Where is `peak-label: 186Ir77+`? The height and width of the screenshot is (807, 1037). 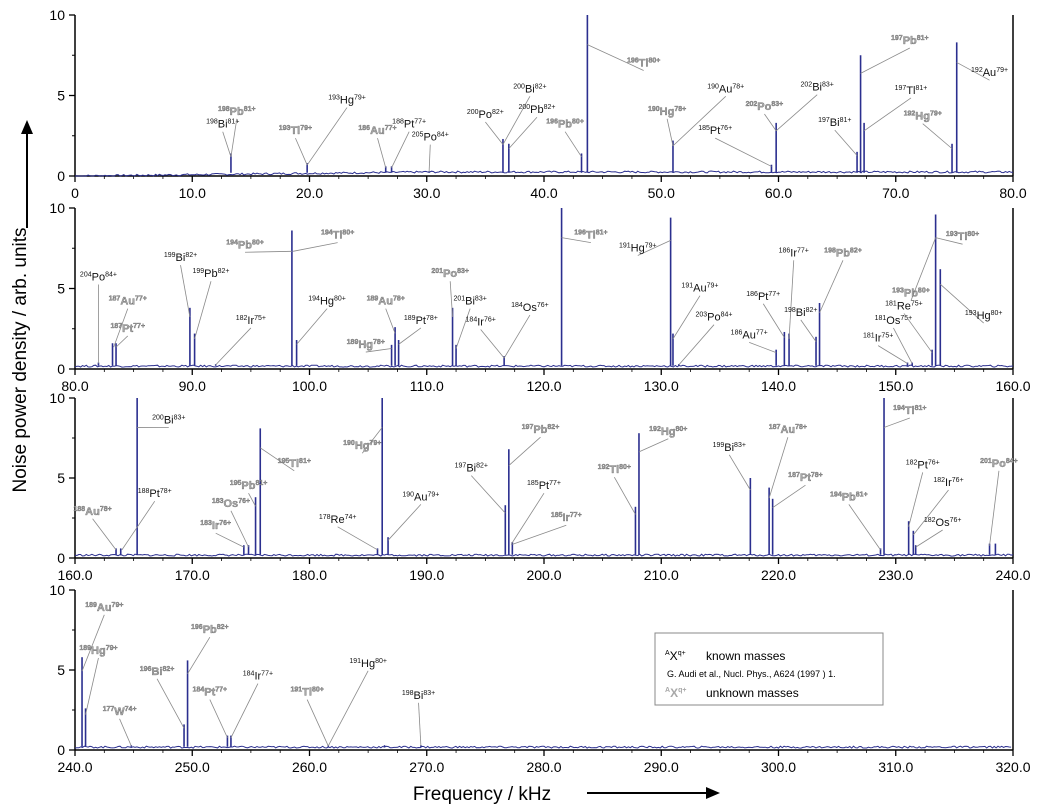
peak-label: 186Ir77+ is located at coordinates (794, 253).